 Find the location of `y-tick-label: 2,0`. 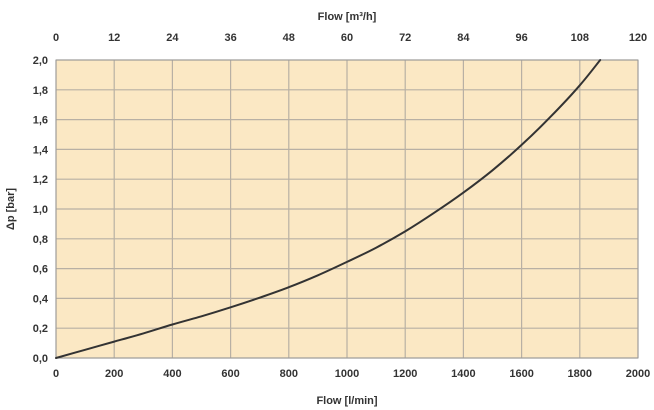

y-tick-label: 2,0 is located at coordinates (40, 61).